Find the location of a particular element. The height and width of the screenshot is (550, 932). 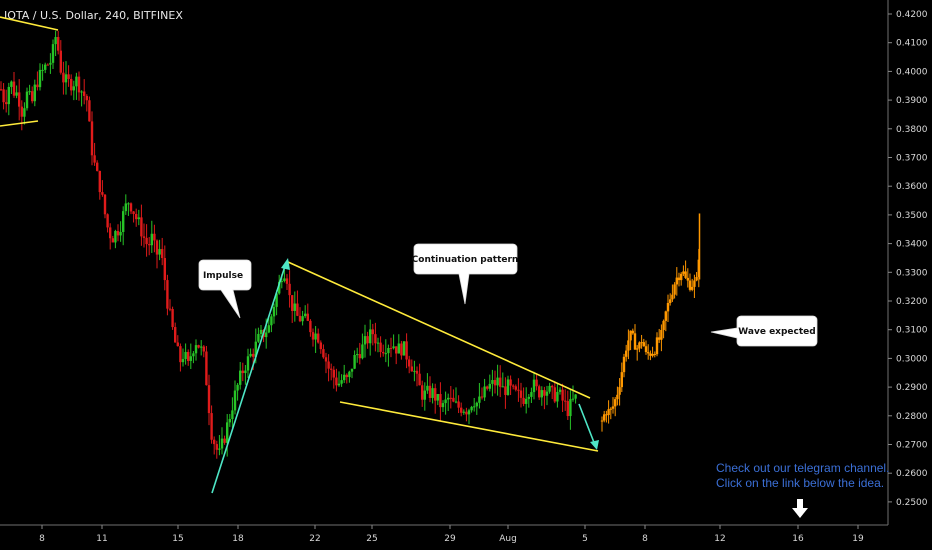

time-tick-label: 18 is located at coordinates (238, 539).